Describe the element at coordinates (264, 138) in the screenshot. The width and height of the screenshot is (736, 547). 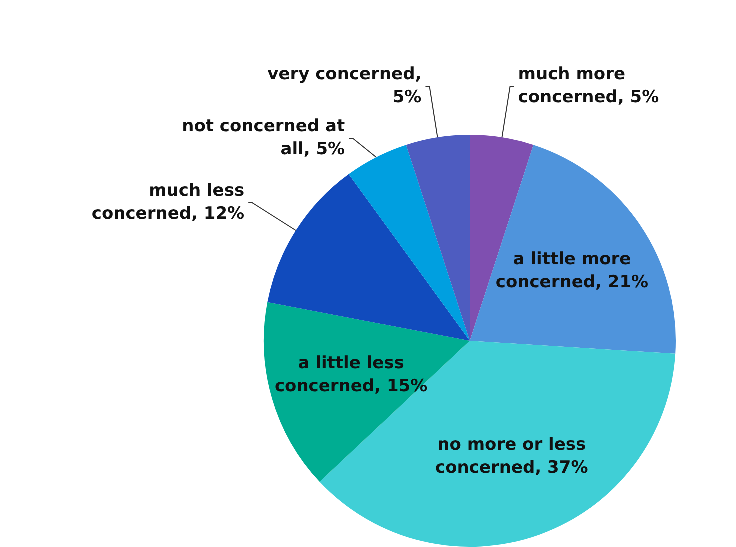
I see `slice-label: not concerned at all, 5%` at that location.